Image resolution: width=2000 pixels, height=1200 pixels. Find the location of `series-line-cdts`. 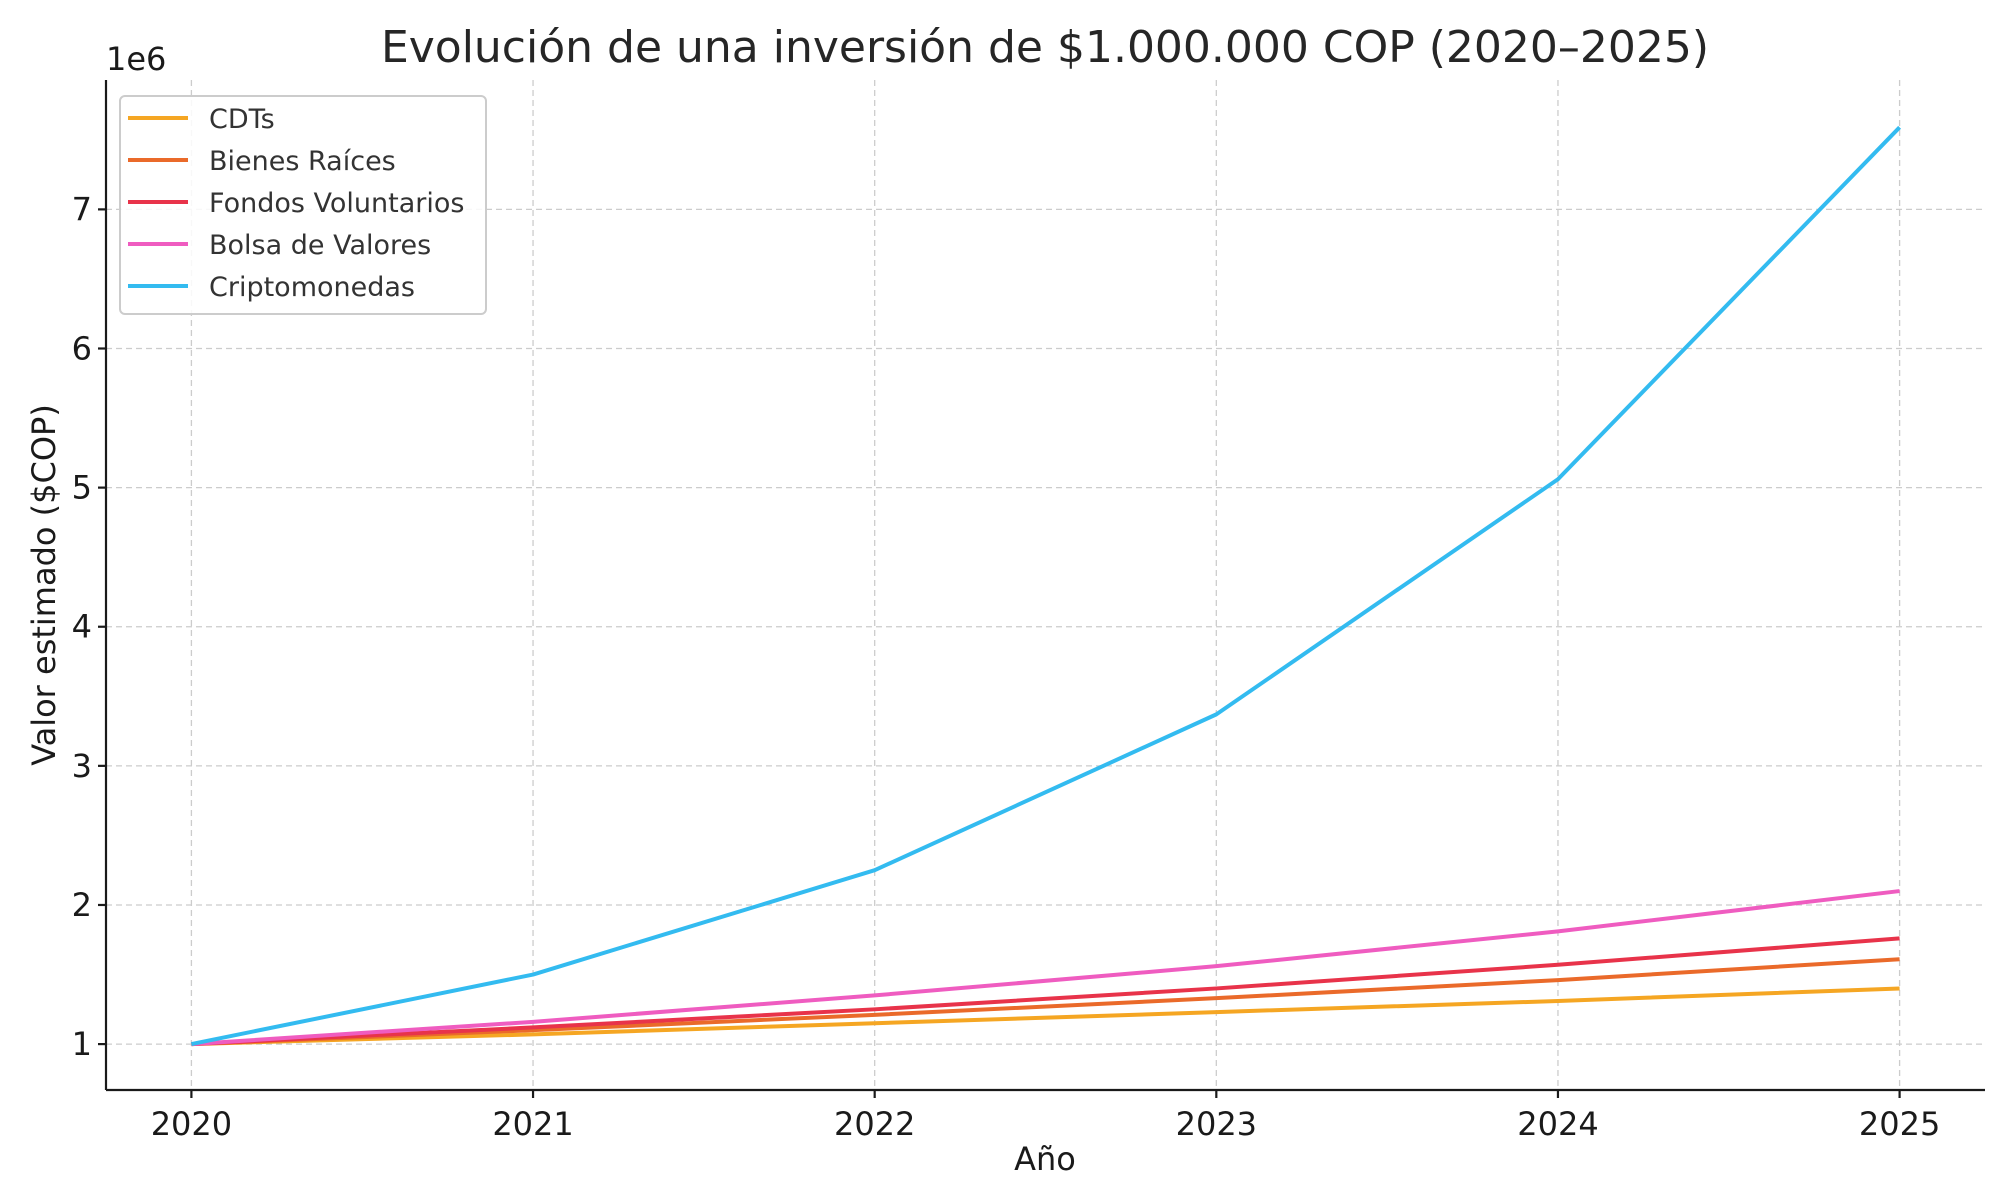

series-line-cdts is located at coordinates (1045, 1016).